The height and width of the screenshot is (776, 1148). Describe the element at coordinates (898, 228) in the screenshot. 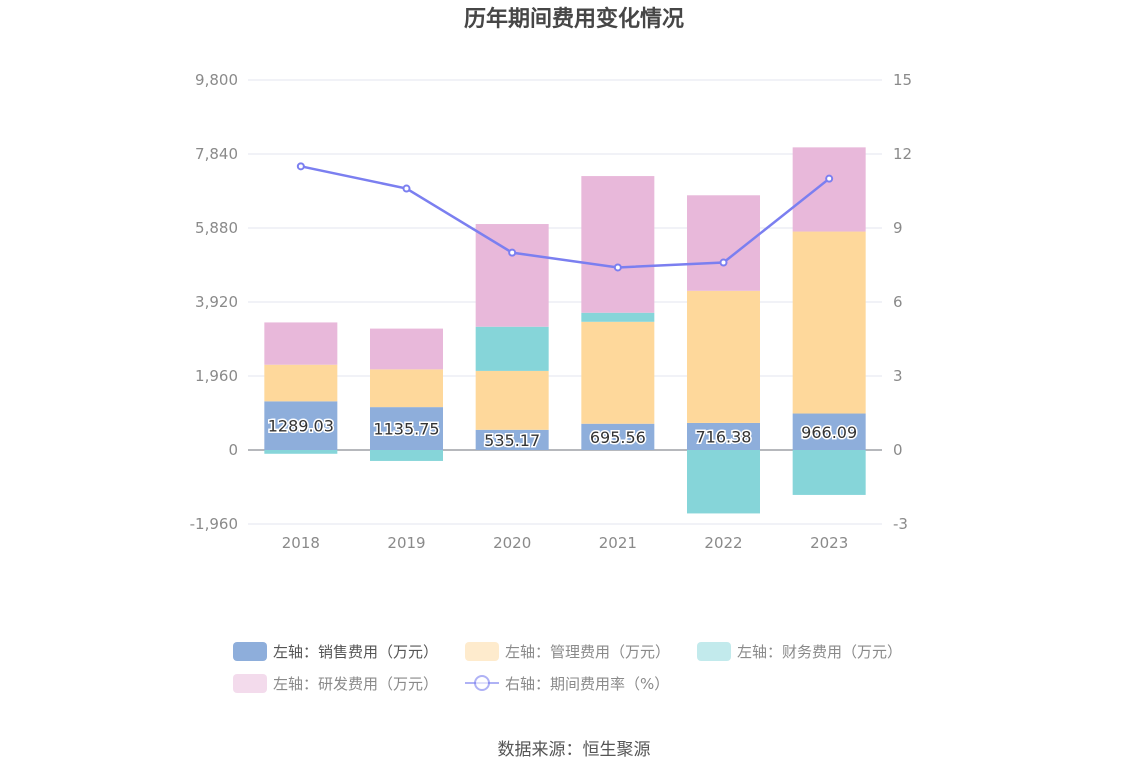

I see `right-tick-label: 9` at that location.